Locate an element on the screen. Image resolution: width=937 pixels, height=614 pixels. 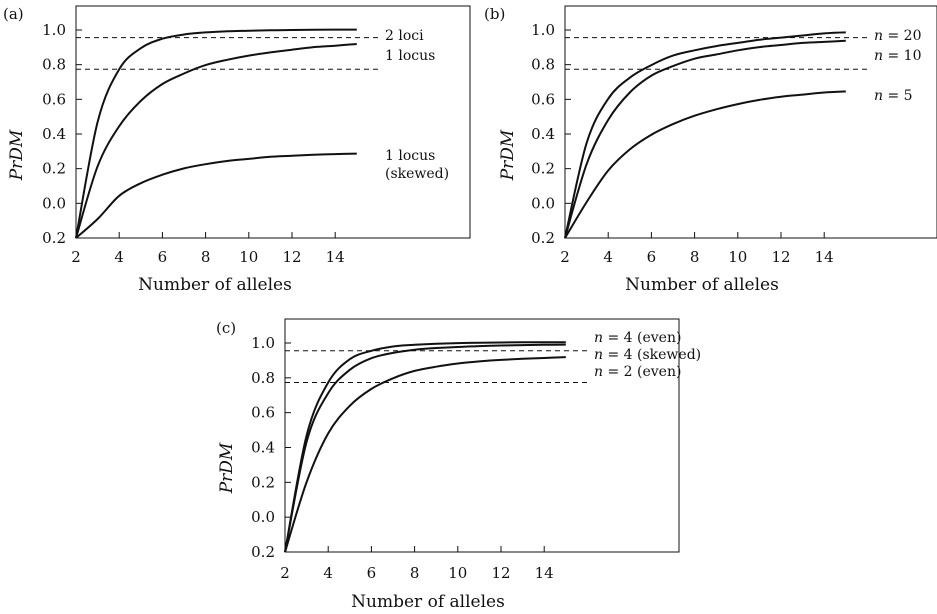
panel-a-y-tick-label-2: 0.2 is located at coordinates (54, 169).